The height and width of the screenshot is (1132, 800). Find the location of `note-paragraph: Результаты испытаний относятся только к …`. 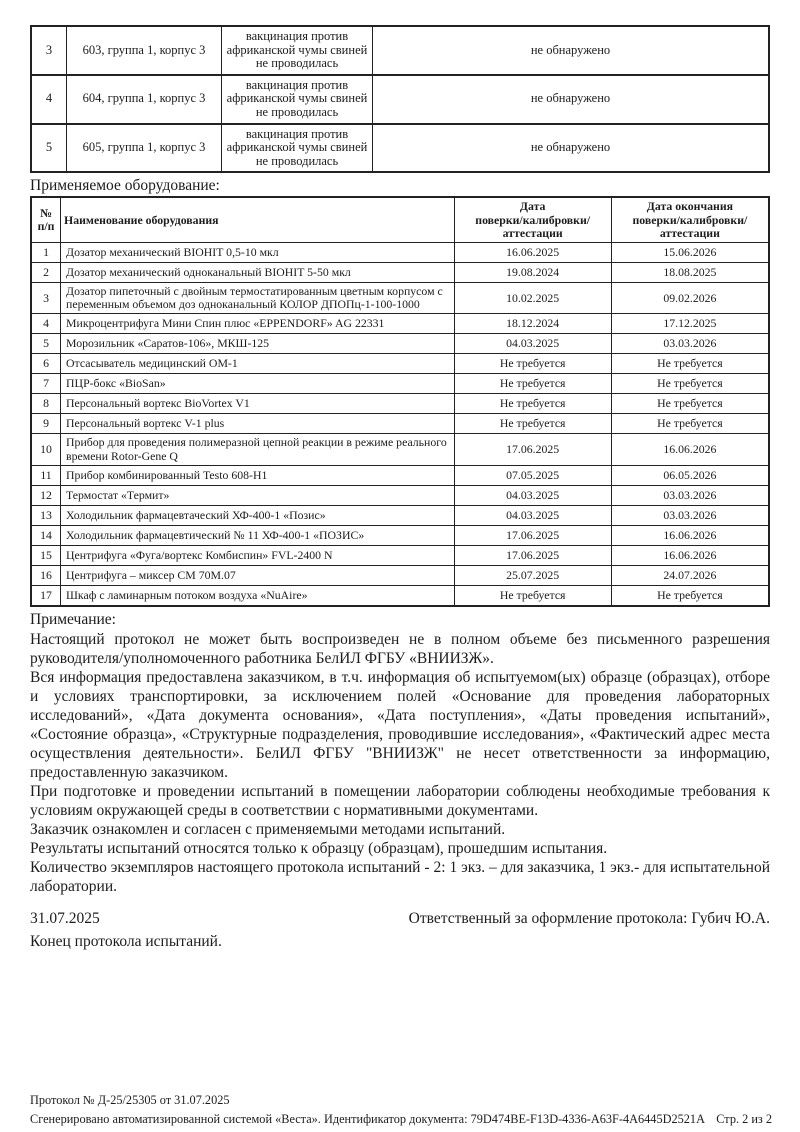

note-paragraph: Результаты испытаний относятся только к … is located at coordinates (319, 848).